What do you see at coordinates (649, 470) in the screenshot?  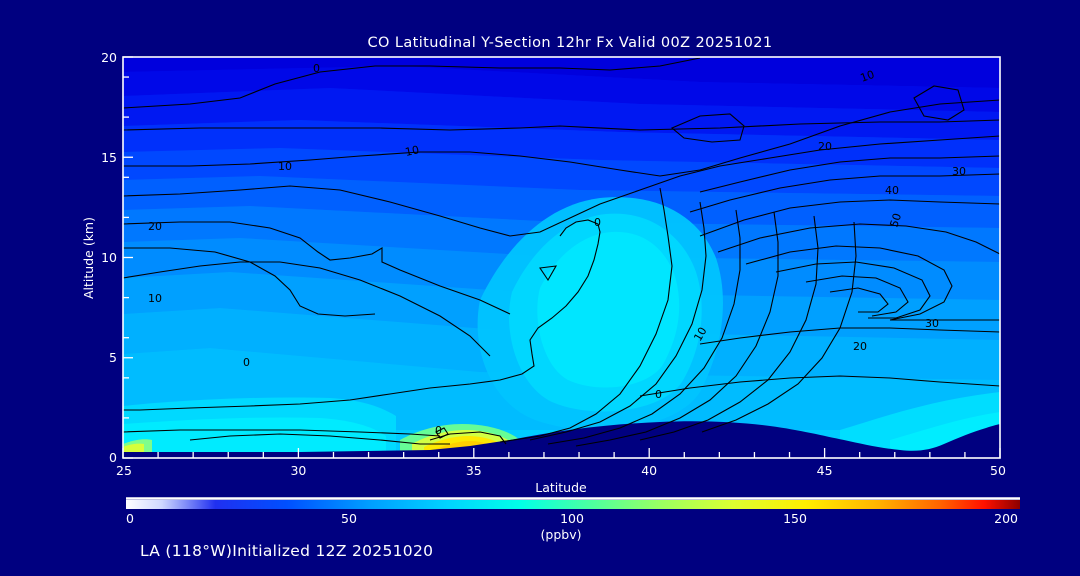 I see `x-tick-label: 40` at bounding box center [649, 470].